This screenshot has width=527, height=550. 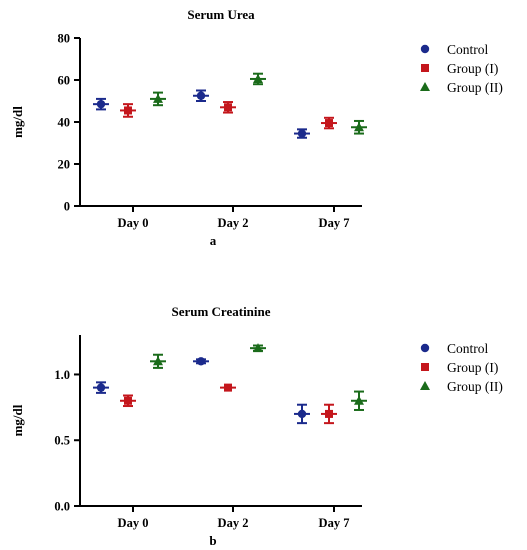 What do you see at coordinates (221, 14) in the screenshot?
I see `chart-title: Serum Urea` at bounding box center [221, 14].